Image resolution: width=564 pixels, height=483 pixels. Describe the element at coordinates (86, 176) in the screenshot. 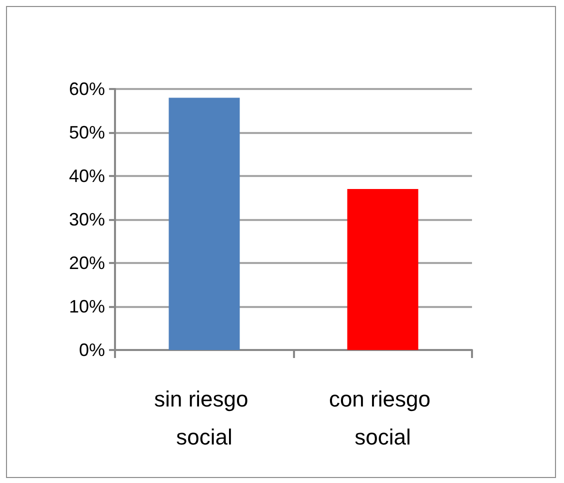

I see `y-tick-label: 40%` at that location.